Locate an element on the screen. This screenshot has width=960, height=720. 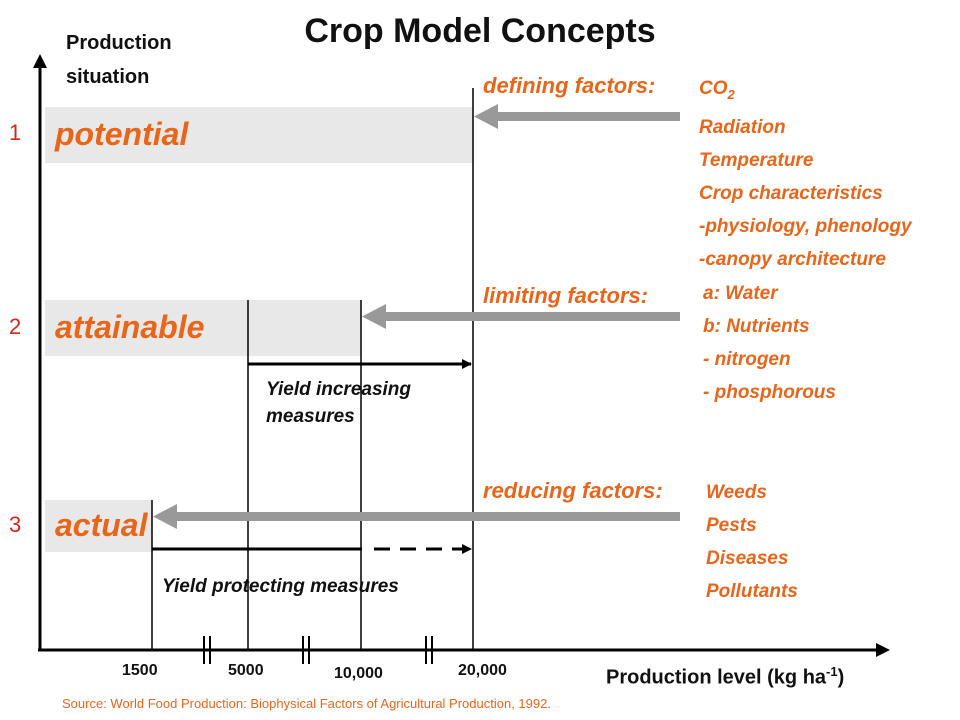
reducing-factor-item: Weeds is located at coordinates (736, 492).